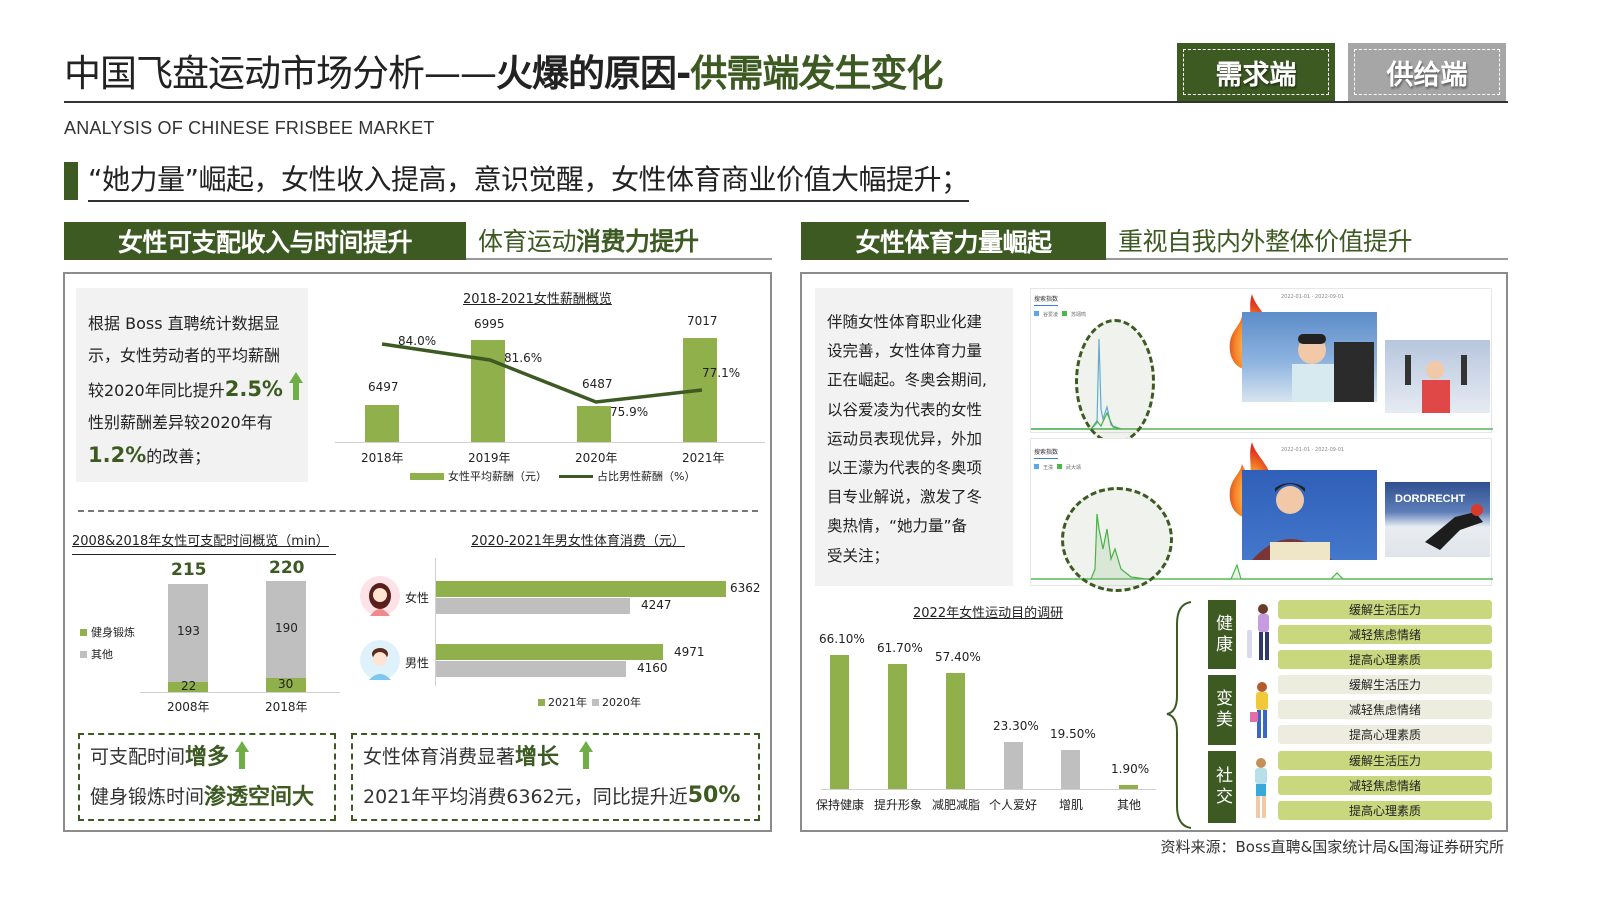  What do you see at coordinates (840, 805) in the screenshot?
I see `x-tick: 保持健康` at bounding box center [840, 805].